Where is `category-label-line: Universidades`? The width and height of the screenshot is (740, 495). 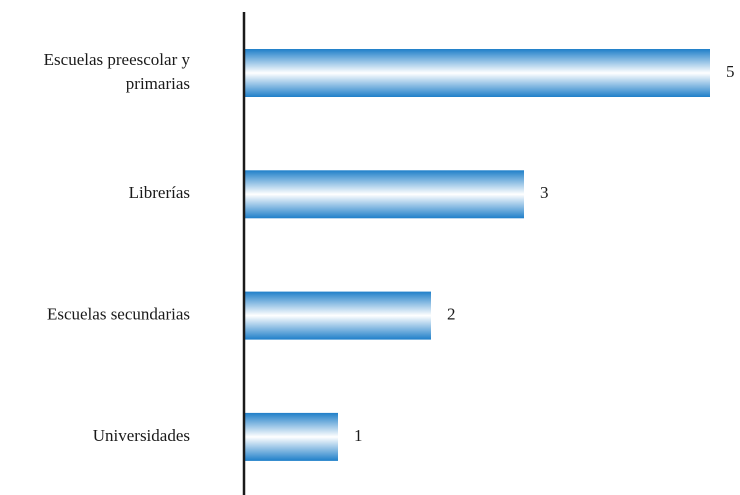
category-label-line: Universidades is located at coordinates (141, 435).